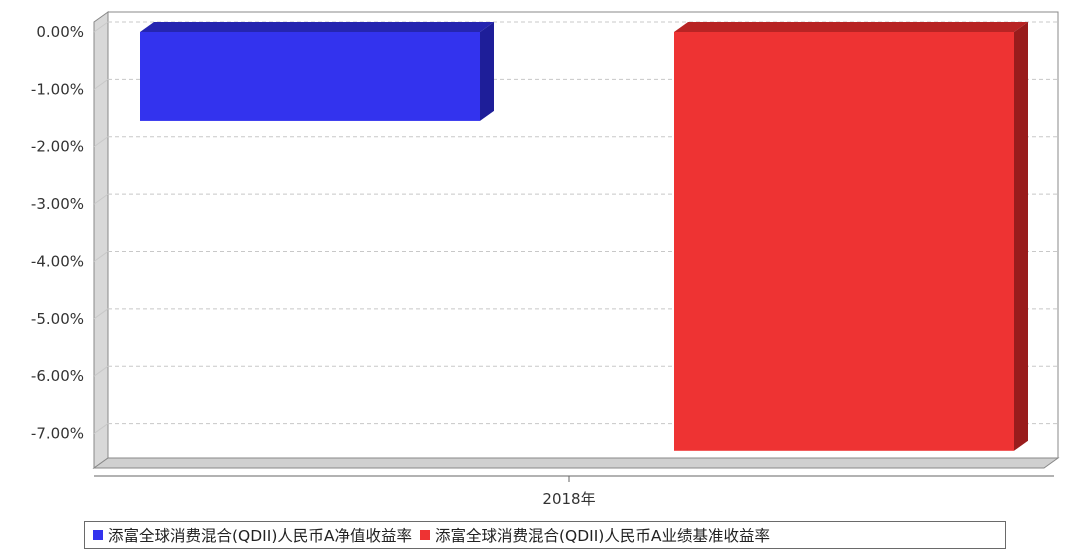 Image resolution: width=1068 pixels, height=551 pixels. Describe the element at coordinates (57, 204) in the screenshot. I see `y-tick-label: -3.00%` at that location.